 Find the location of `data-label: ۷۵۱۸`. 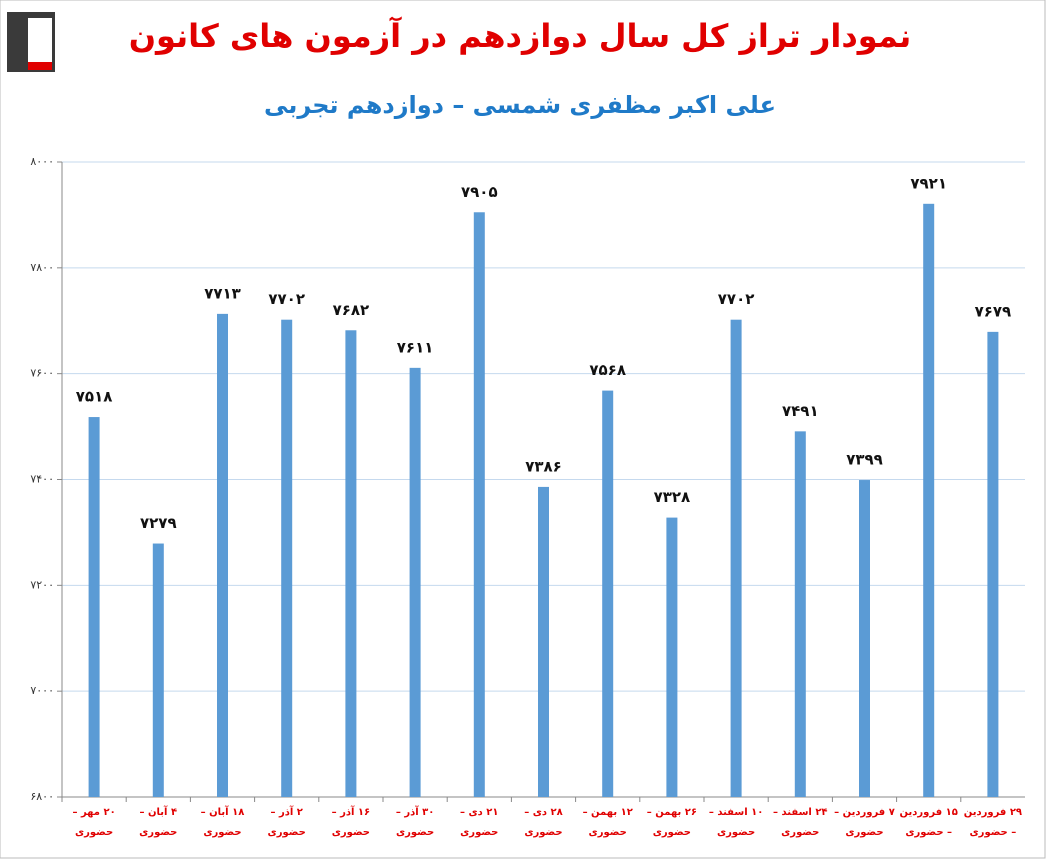

data-label: ۷۵۱۸ is located at coordinates (94, 397).